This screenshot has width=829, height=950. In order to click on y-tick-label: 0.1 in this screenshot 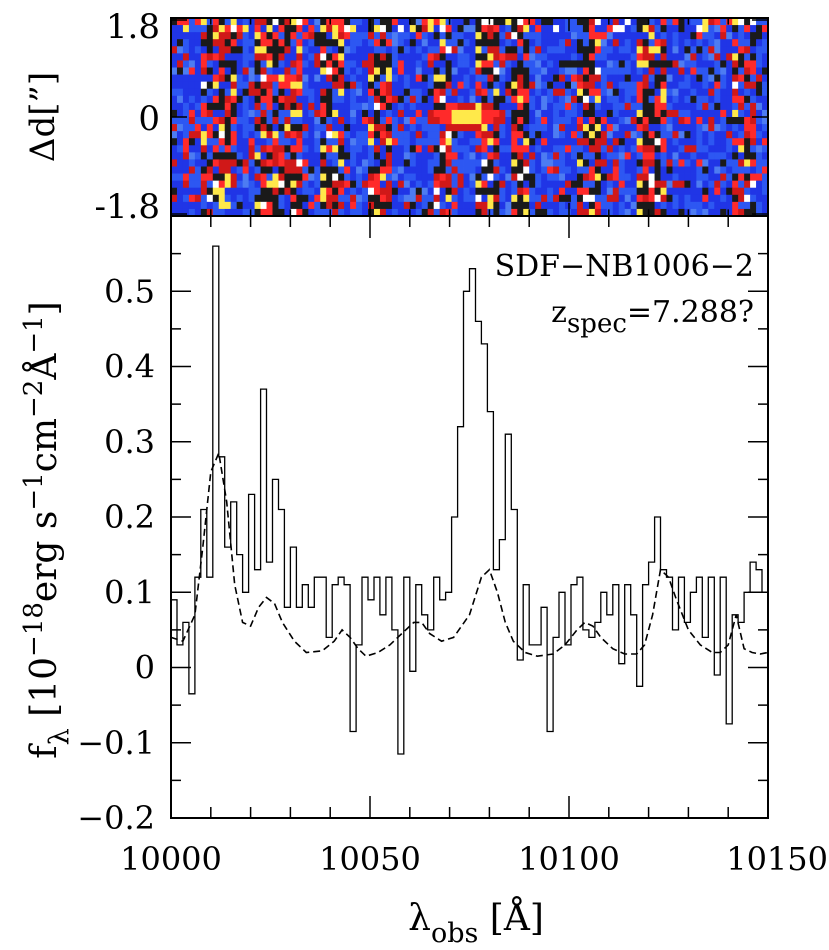, I will do `click(129, 592)`.